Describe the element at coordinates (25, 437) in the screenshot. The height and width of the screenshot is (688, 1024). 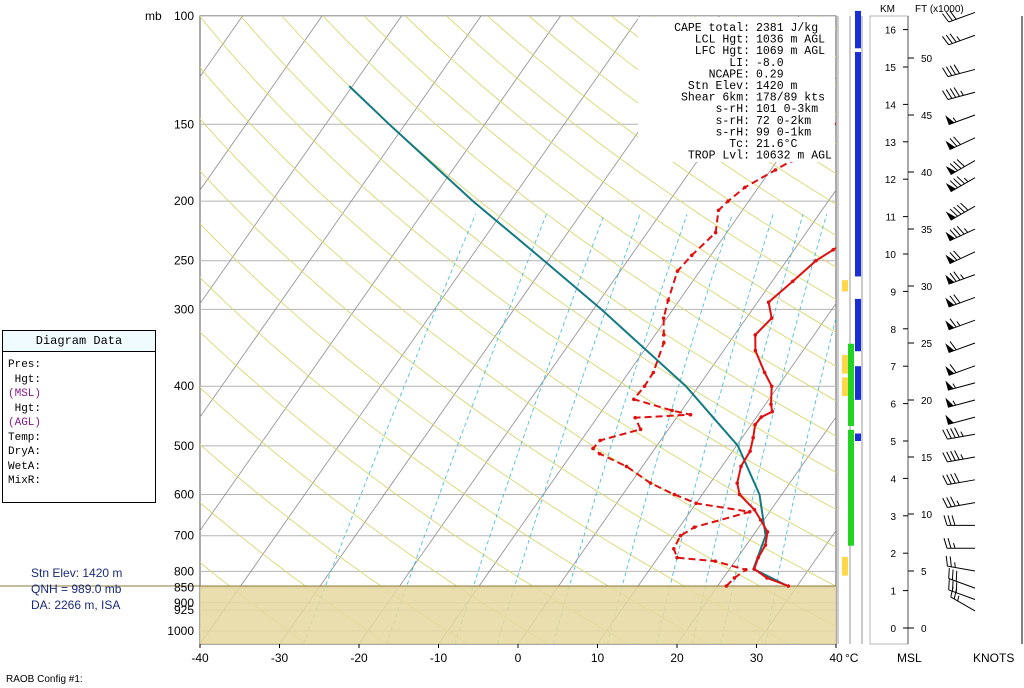
I see `dd-temp: Temp:` at that location.